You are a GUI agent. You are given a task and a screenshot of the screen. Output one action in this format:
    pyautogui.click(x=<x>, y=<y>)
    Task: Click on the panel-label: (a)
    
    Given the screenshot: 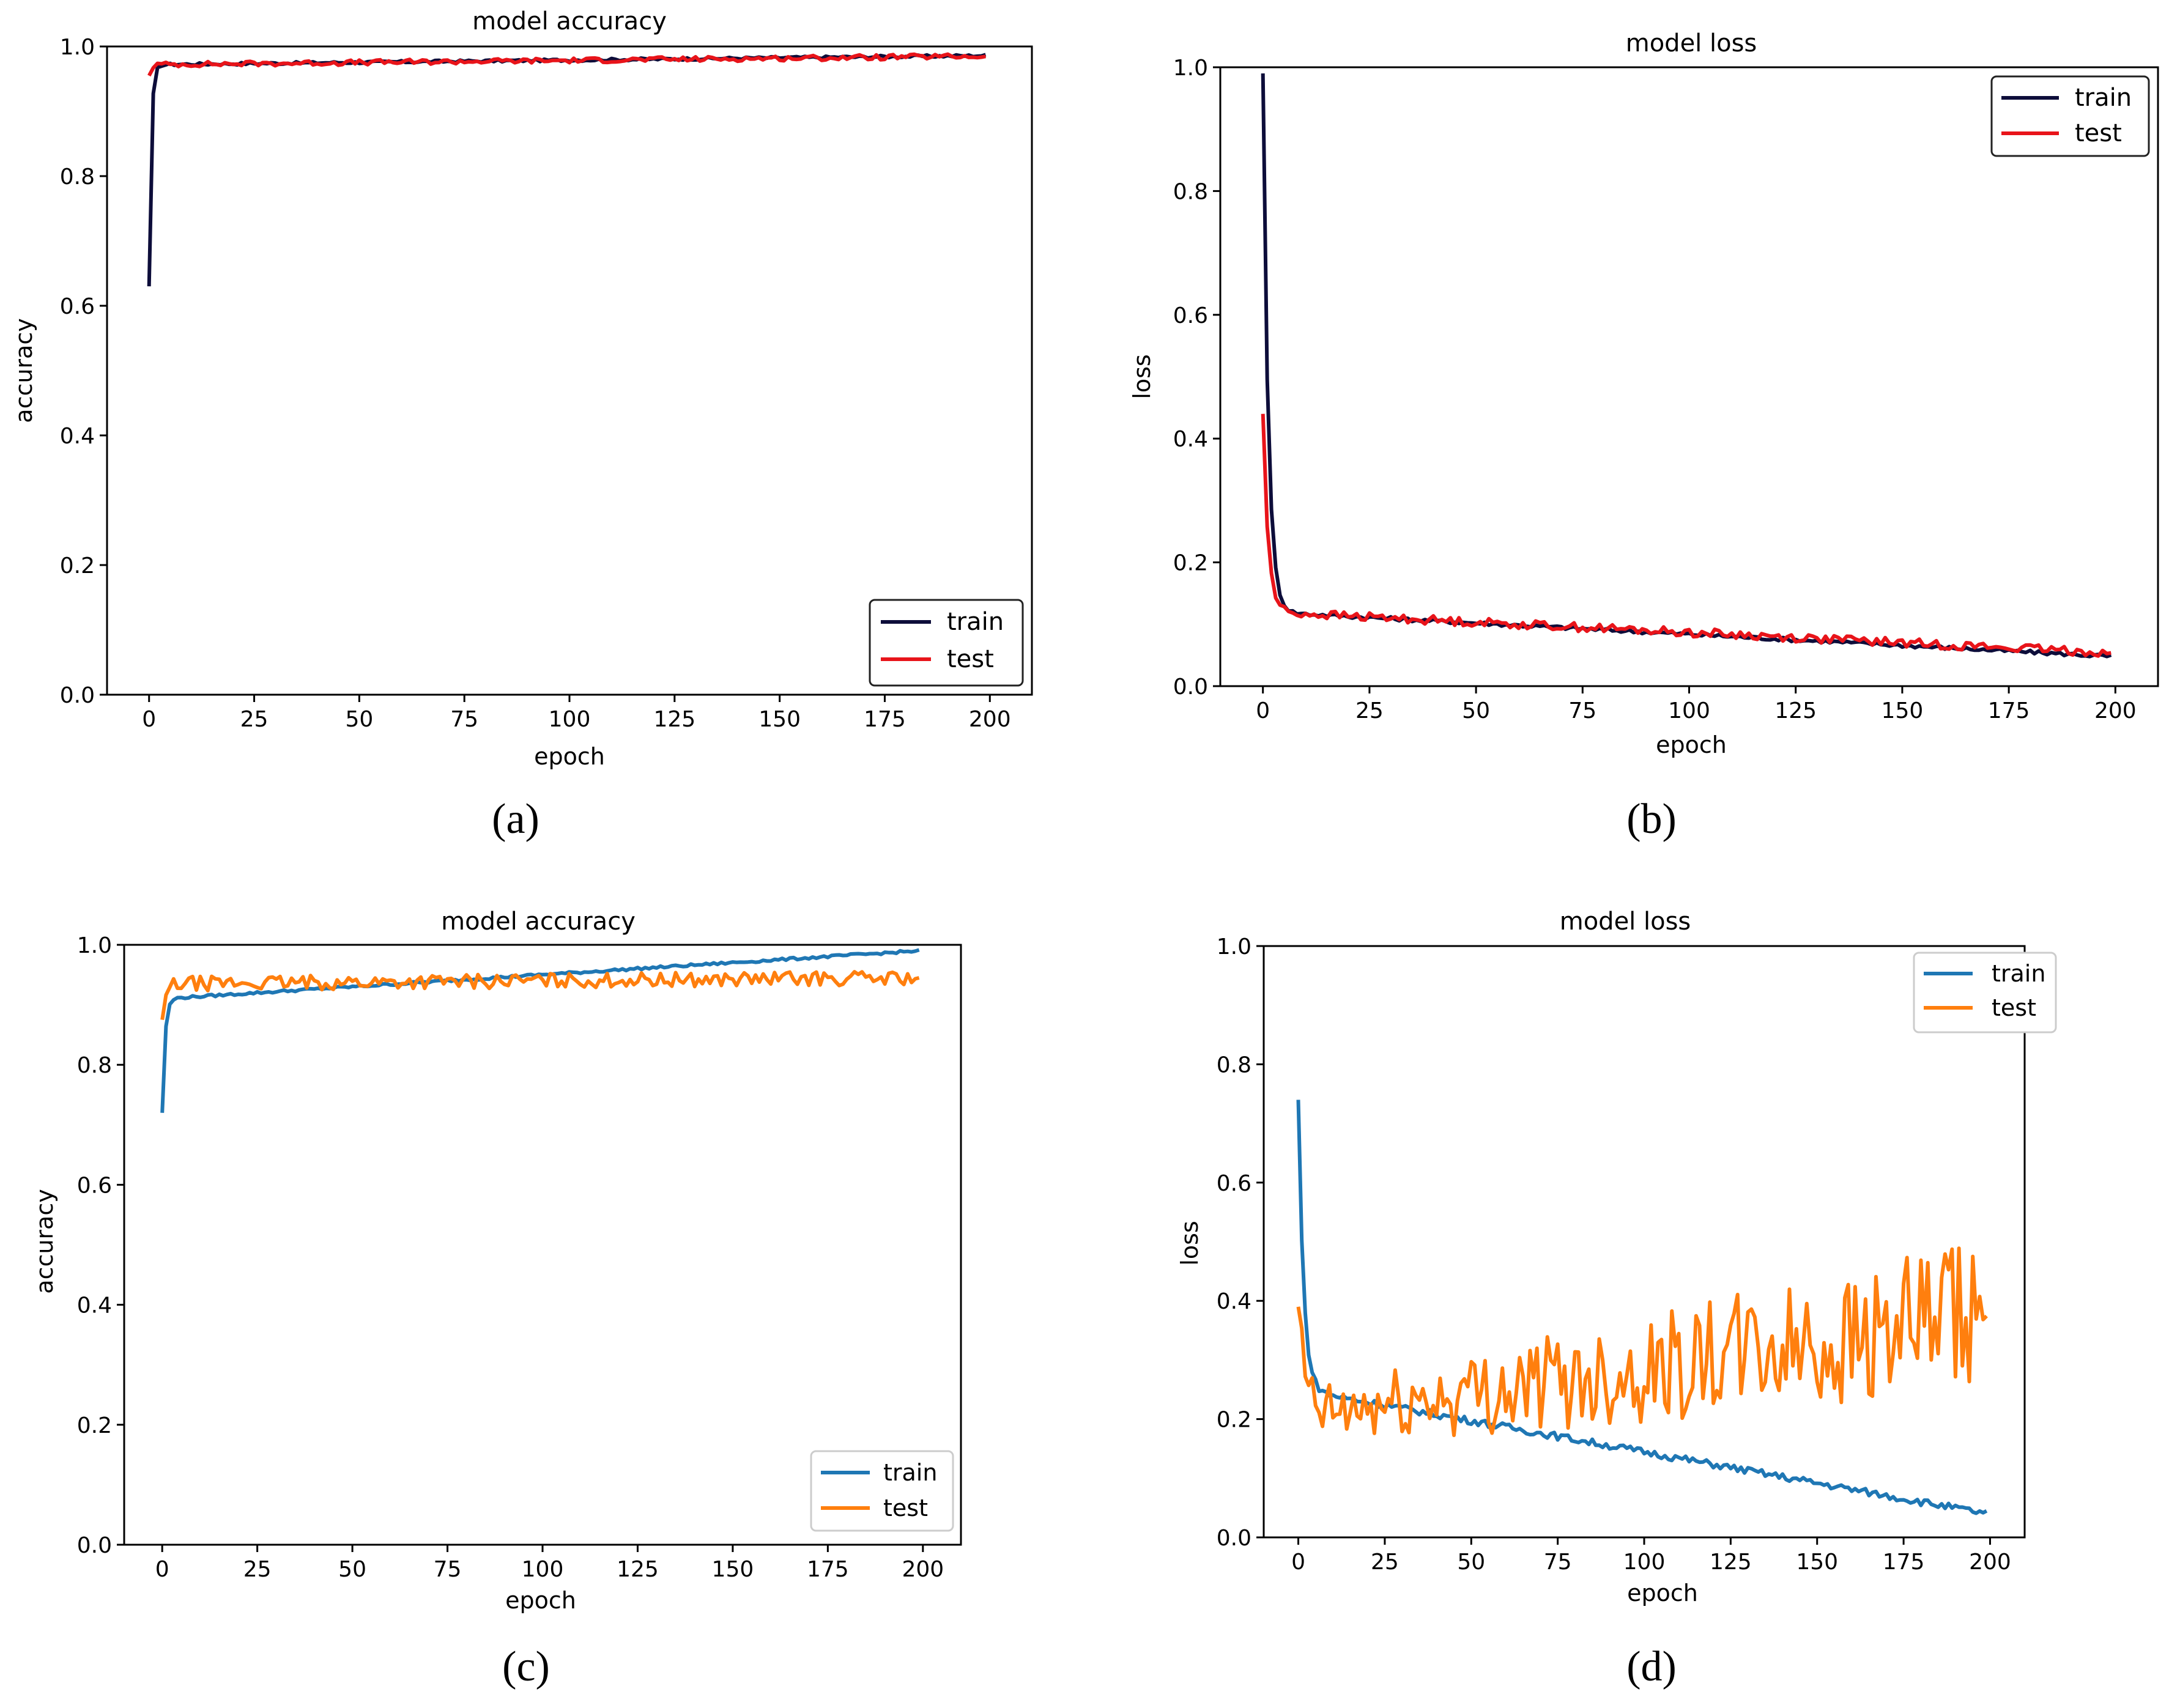 What is the action you would take?
    pyautogui.click(x=515, y=819)
    